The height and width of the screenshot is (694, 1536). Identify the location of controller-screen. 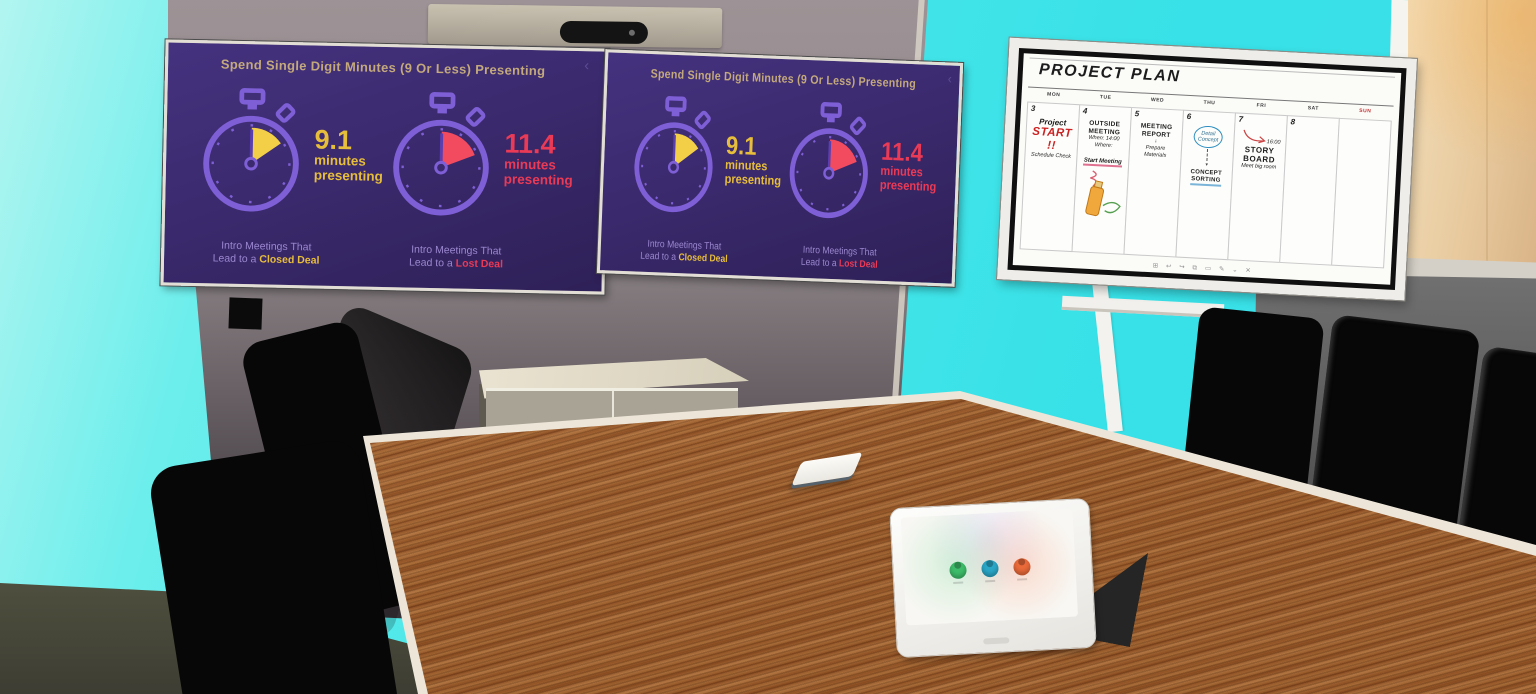
(989, 567).